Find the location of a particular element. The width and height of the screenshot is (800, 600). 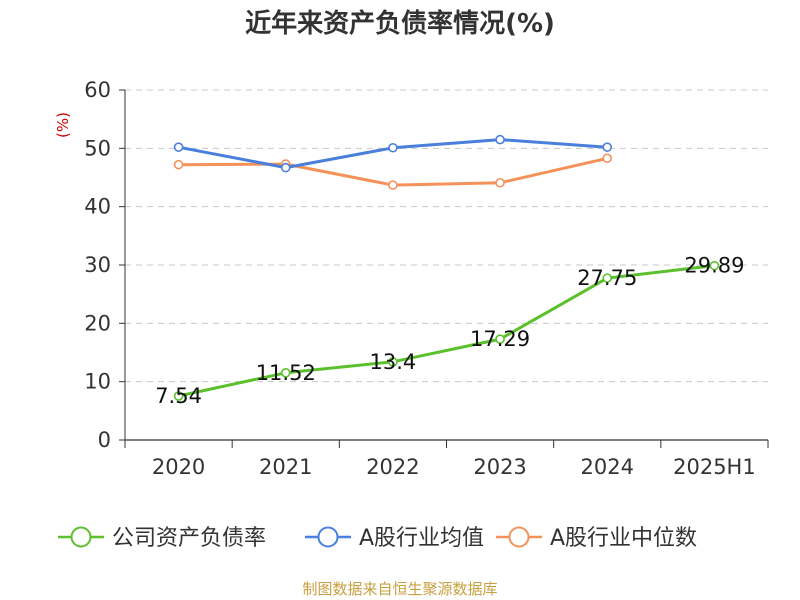

legend-label: 公司资产负债率 is located at coordinates (189, 538).